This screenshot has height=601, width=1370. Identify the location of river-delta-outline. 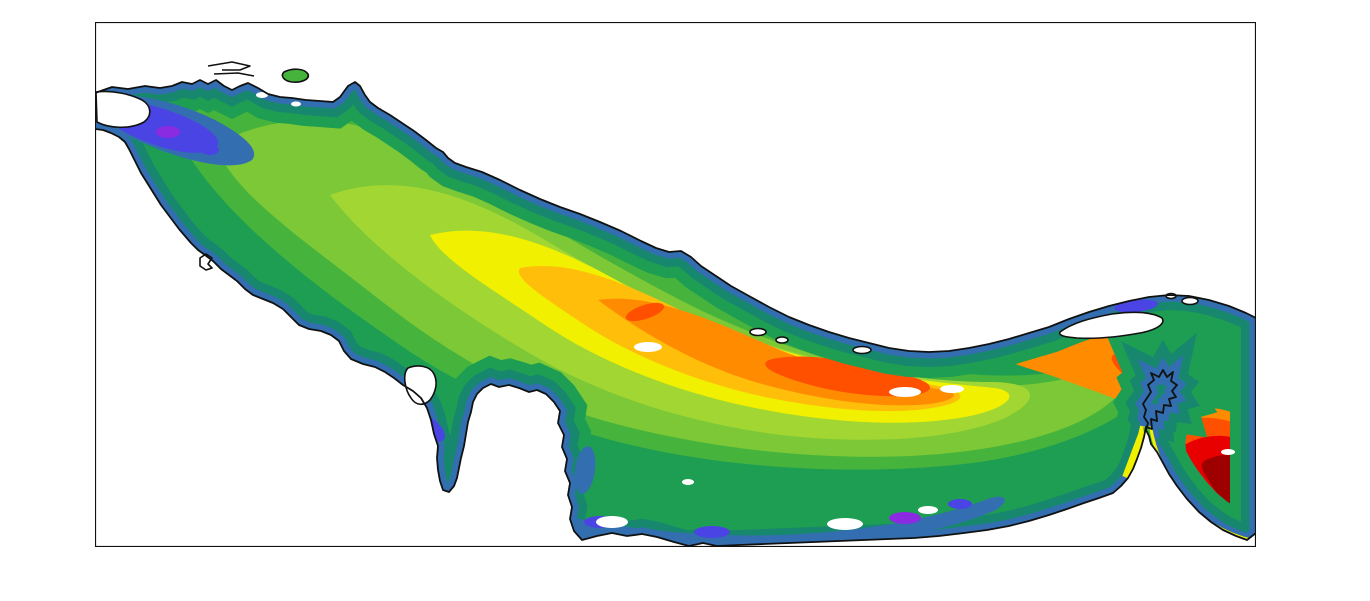
(231, 69).